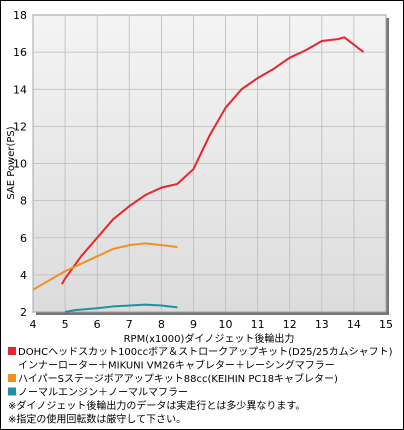  I want to click on x-axis-label: RPM(x1000)ダイノジェット後輪出力, so click(209, 338).